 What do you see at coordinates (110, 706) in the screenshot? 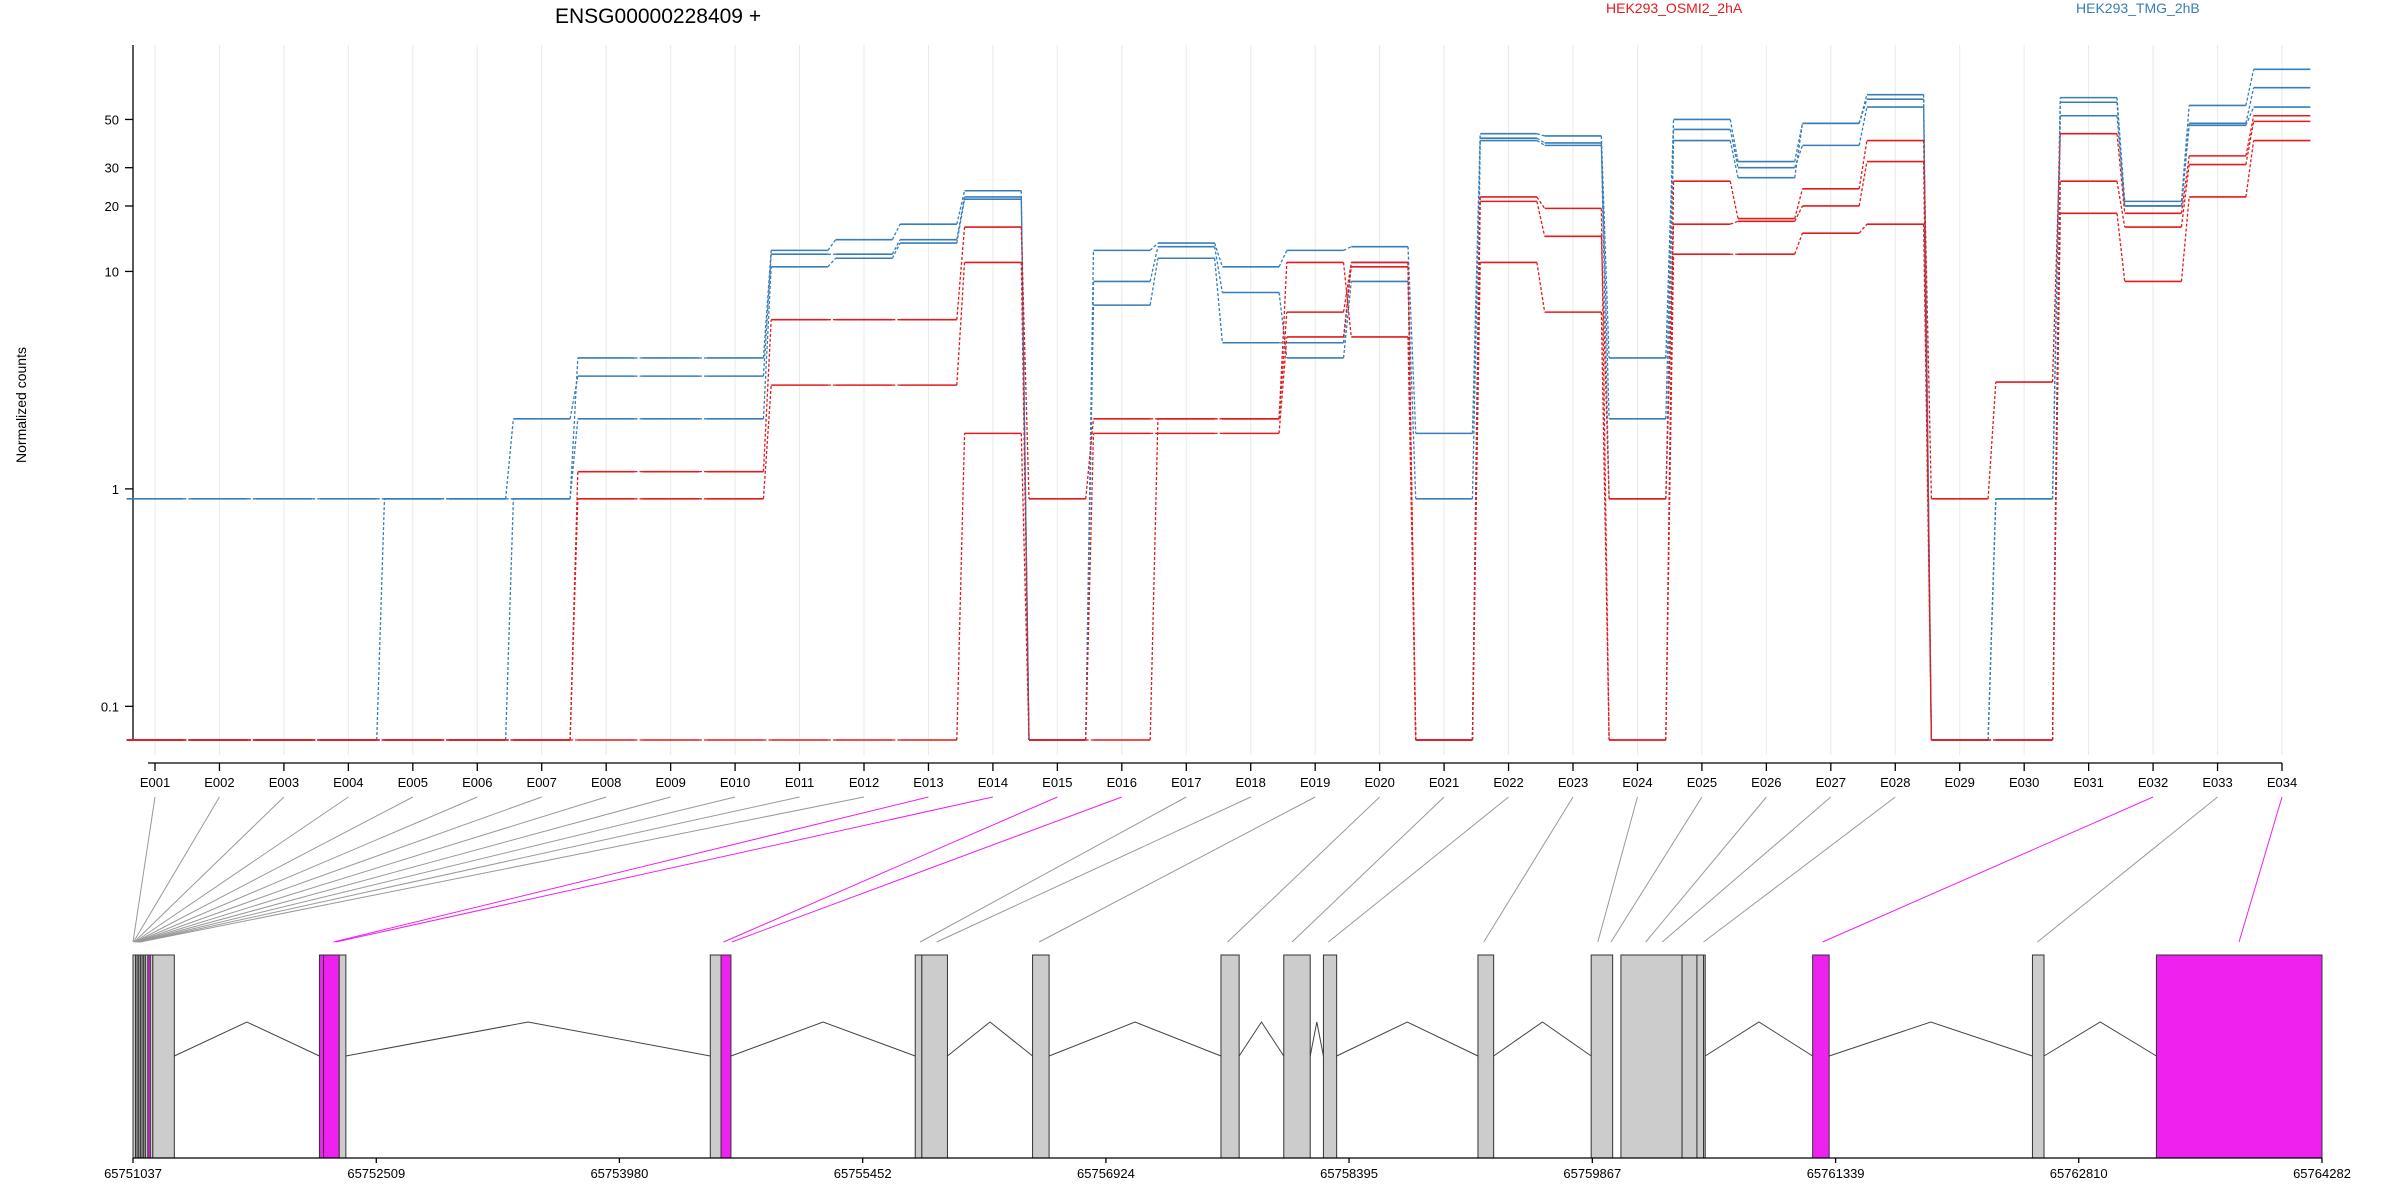
I see `y-tick-label: 0.1` at bounding box center [110, 706].